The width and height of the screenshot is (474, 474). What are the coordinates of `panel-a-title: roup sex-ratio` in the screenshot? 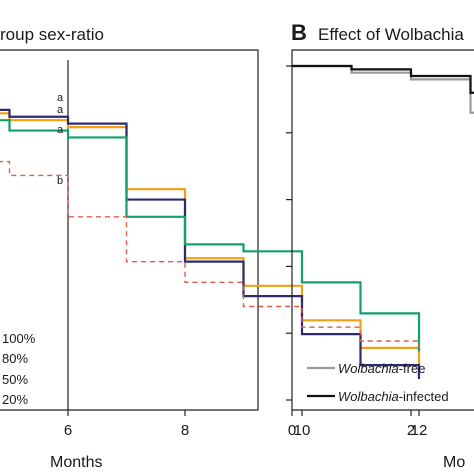 It's located at (52, 34).